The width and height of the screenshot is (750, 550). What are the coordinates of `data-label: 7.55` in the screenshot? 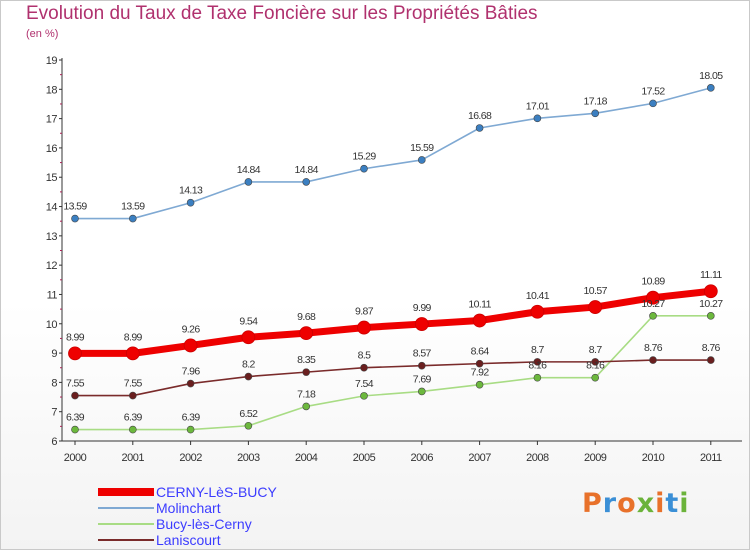 It's located at (75, 384).